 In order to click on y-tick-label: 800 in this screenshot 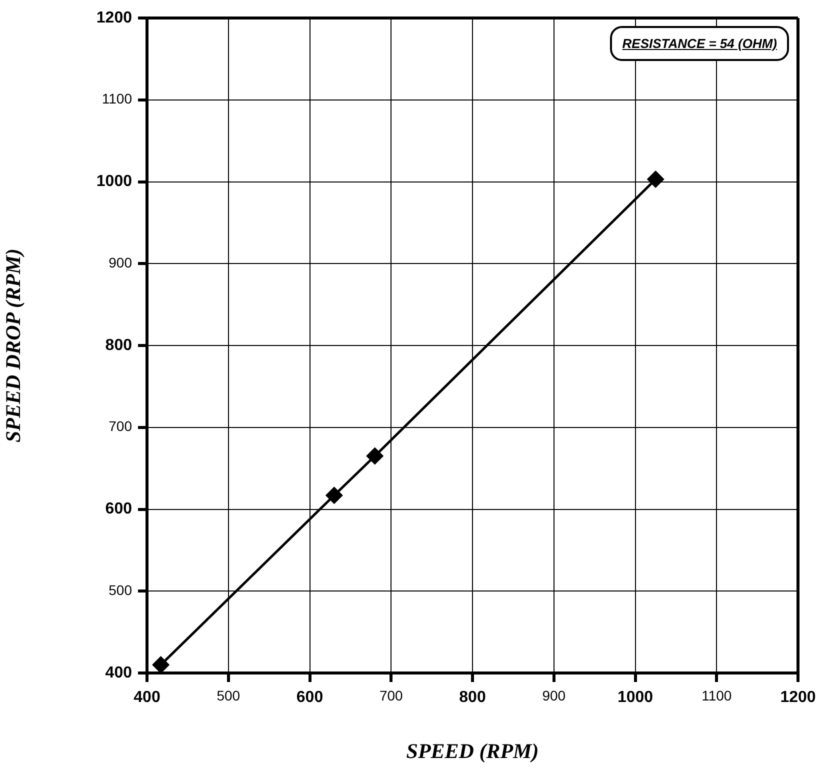, I will do `click(118, 345)`.